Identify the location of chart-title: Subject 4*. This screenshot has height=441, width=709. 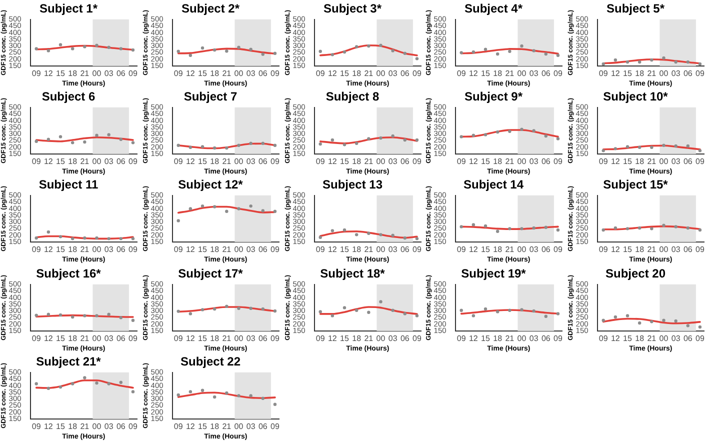
(494, 9).